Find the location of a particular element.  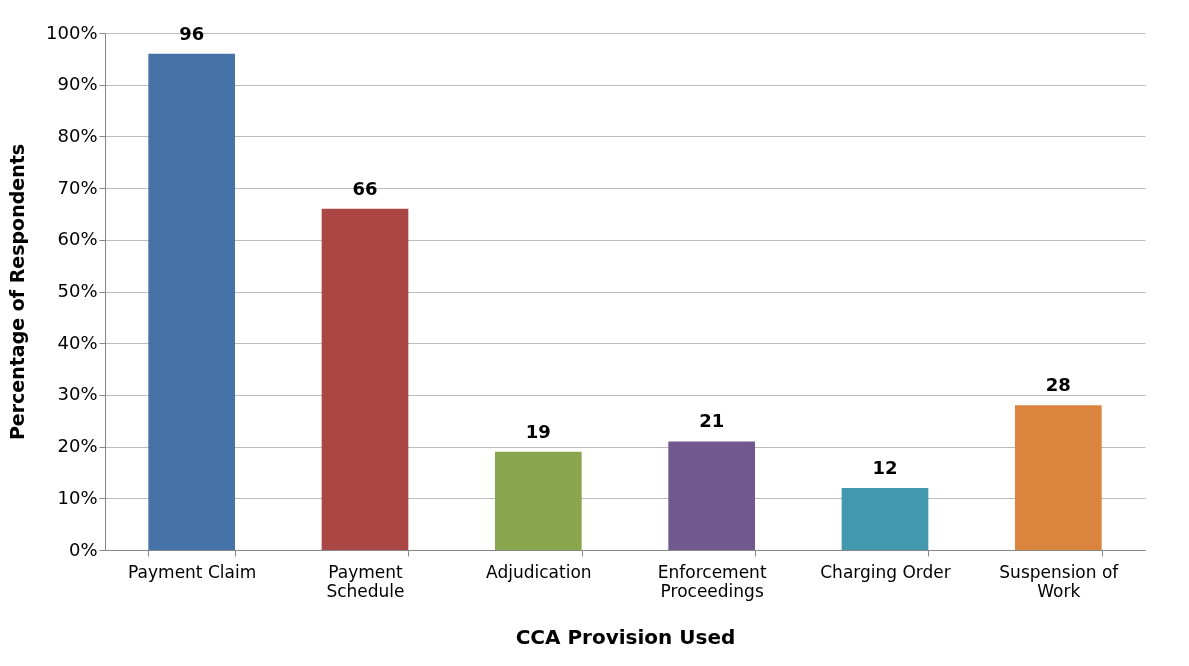

y-tick-label: 40% is located at coordinates (77, 342).